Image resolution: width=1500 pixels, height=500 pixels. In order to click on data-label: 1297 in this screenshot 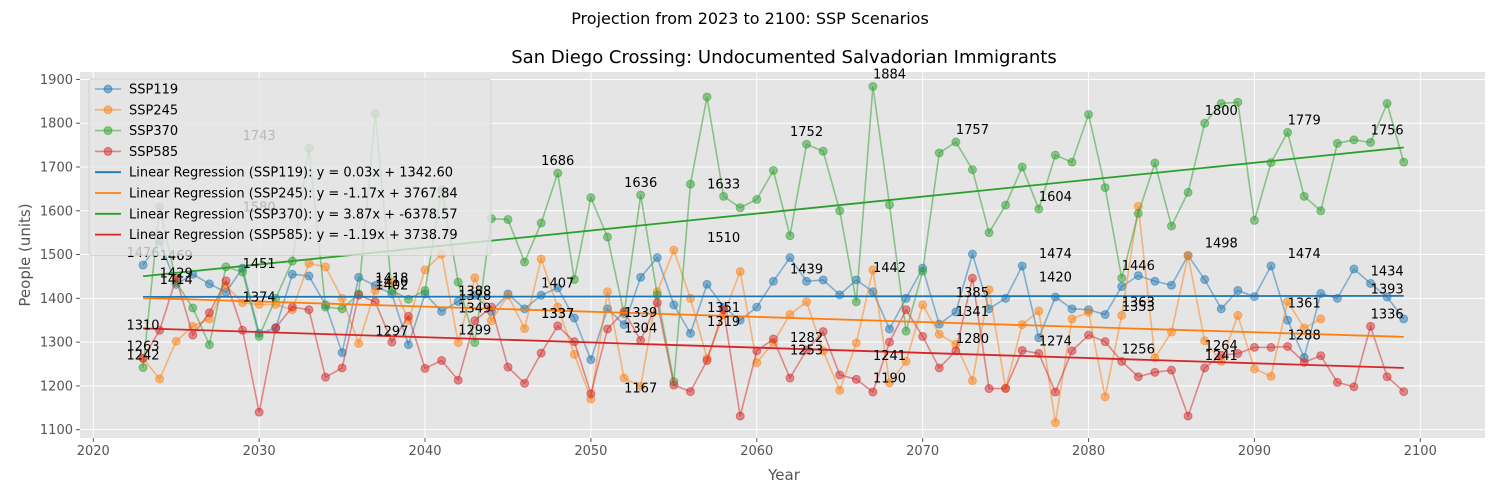, I will do `click(391, 331)`.